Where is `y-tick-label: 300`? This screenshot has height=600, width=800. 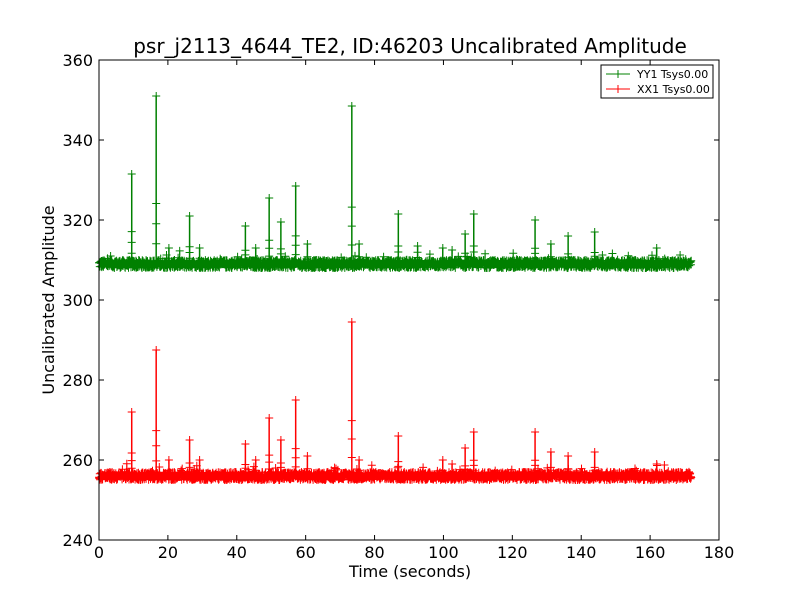 y-tick-label: 300 is located at coordinates (77, 300).